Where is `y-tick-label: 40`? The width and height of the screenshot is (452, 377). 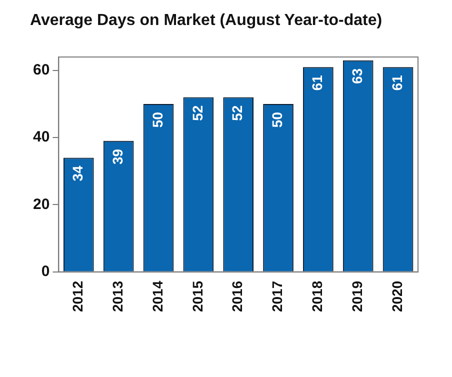
y-tick-label: 40 is located at coordinates (41, 137).